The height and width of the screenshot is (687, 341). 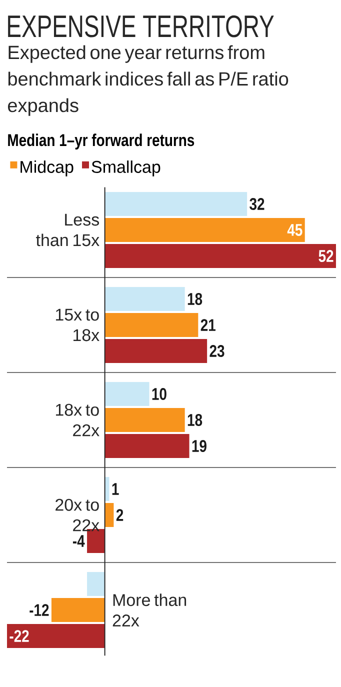 I want to click on data-label: -4, so click(x=78, y=541).